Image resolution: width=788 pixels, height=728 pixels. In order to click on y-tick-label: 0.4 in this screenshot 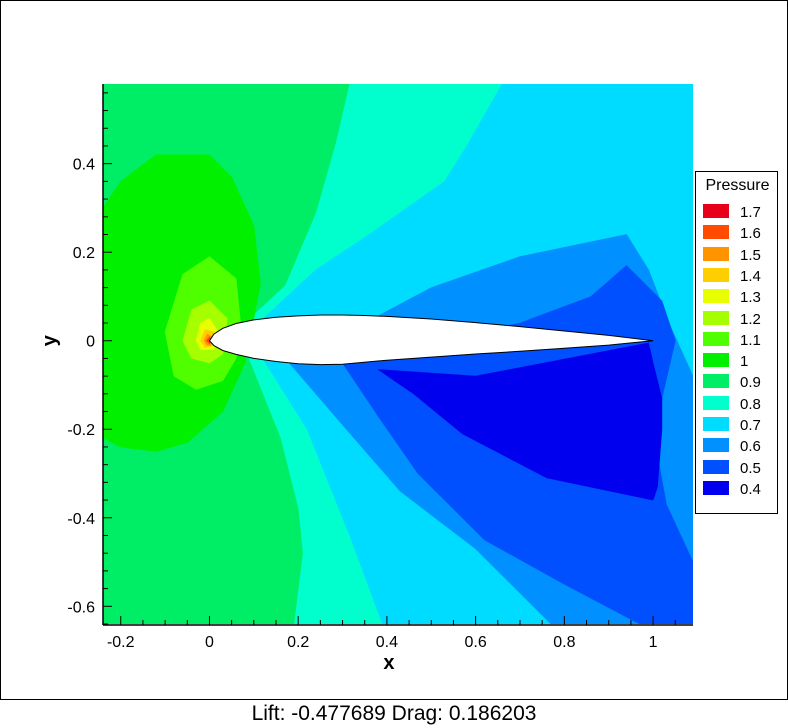, I will do `click(84, 165)`.